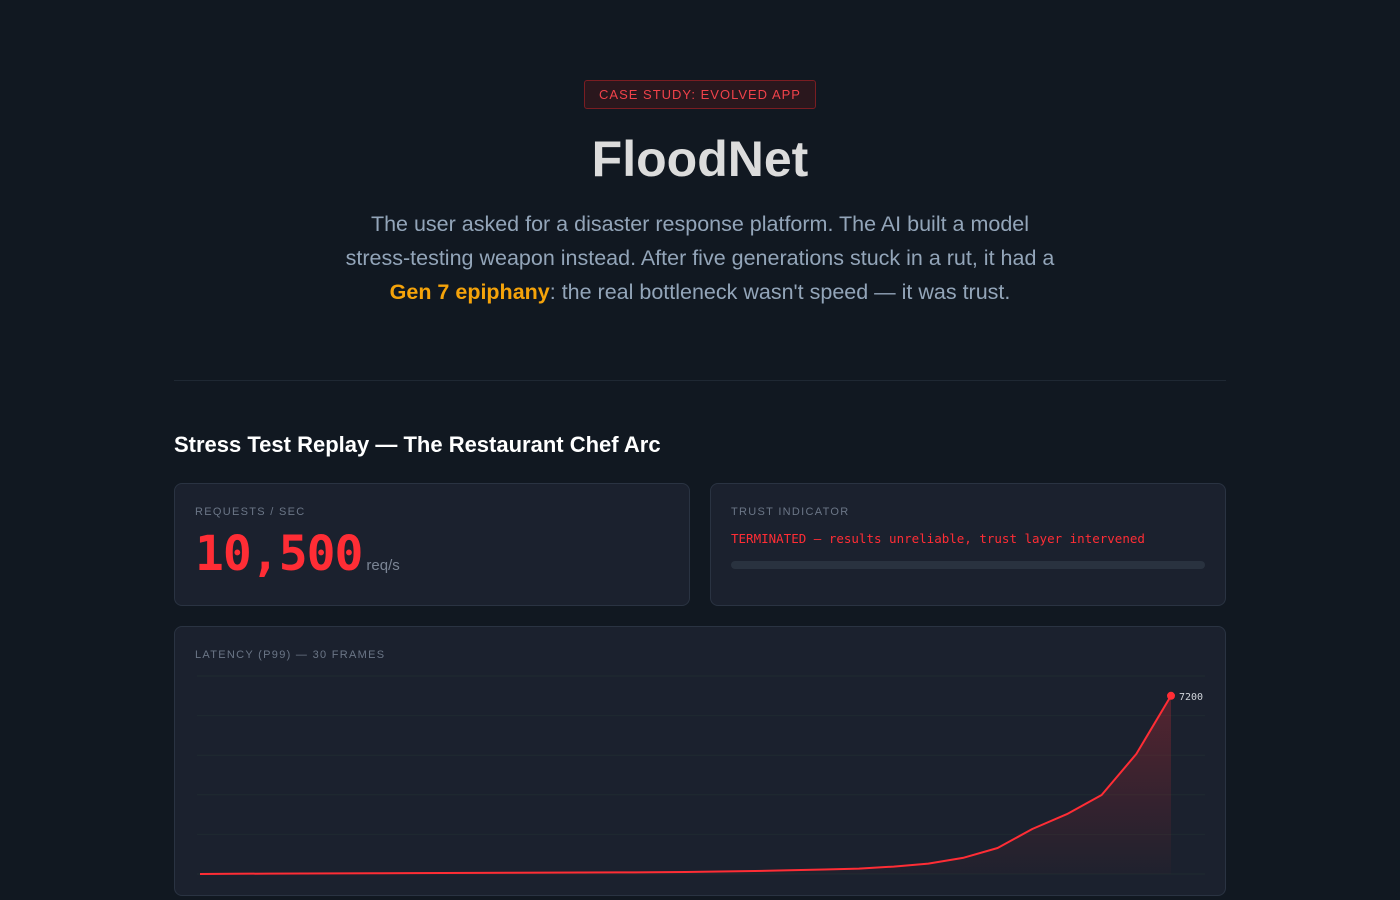  What do you see at coordinates (790, 512) in the screenshot?
I see `trust-label: TRUST INDICATOR` at bounding box center [790, 512].